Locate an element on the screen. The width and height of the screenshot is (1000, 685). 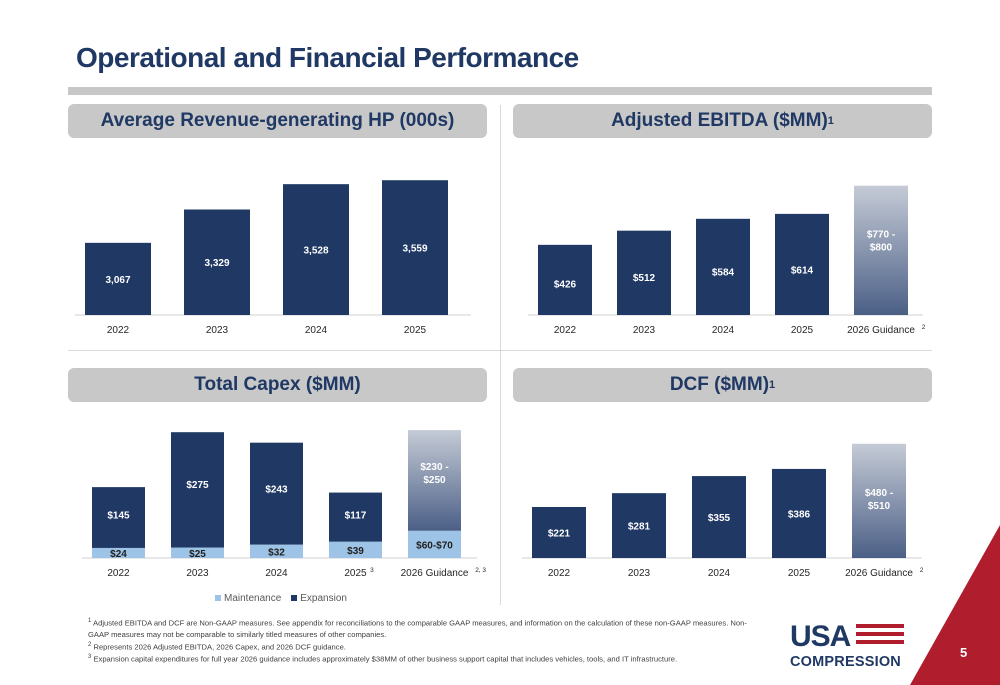
capex-maintenance-bar-2023 is located at coordinates (197, 552).